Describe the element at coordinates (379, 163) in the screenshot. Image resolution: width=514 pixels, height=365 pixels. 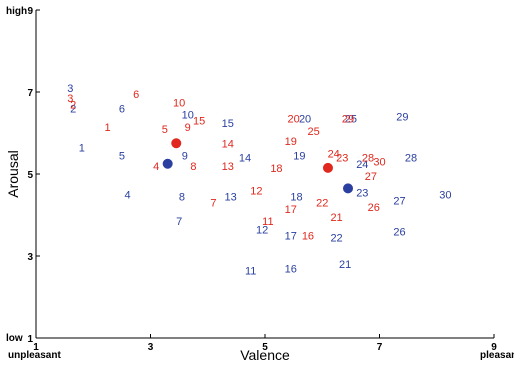
I see `red-point-30: 30` at that location.